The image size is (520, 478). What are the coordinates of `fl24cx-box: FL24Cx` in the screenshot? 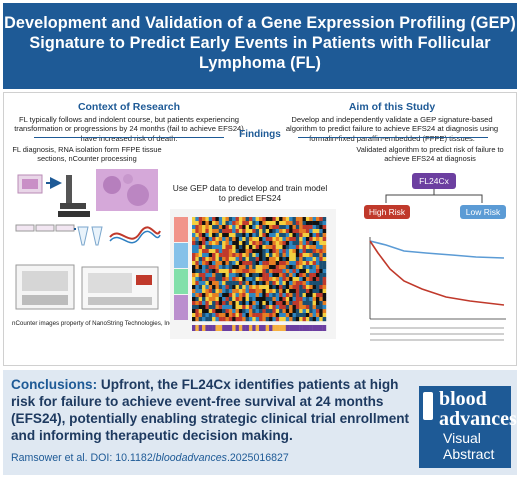 It's located at (434, 181).